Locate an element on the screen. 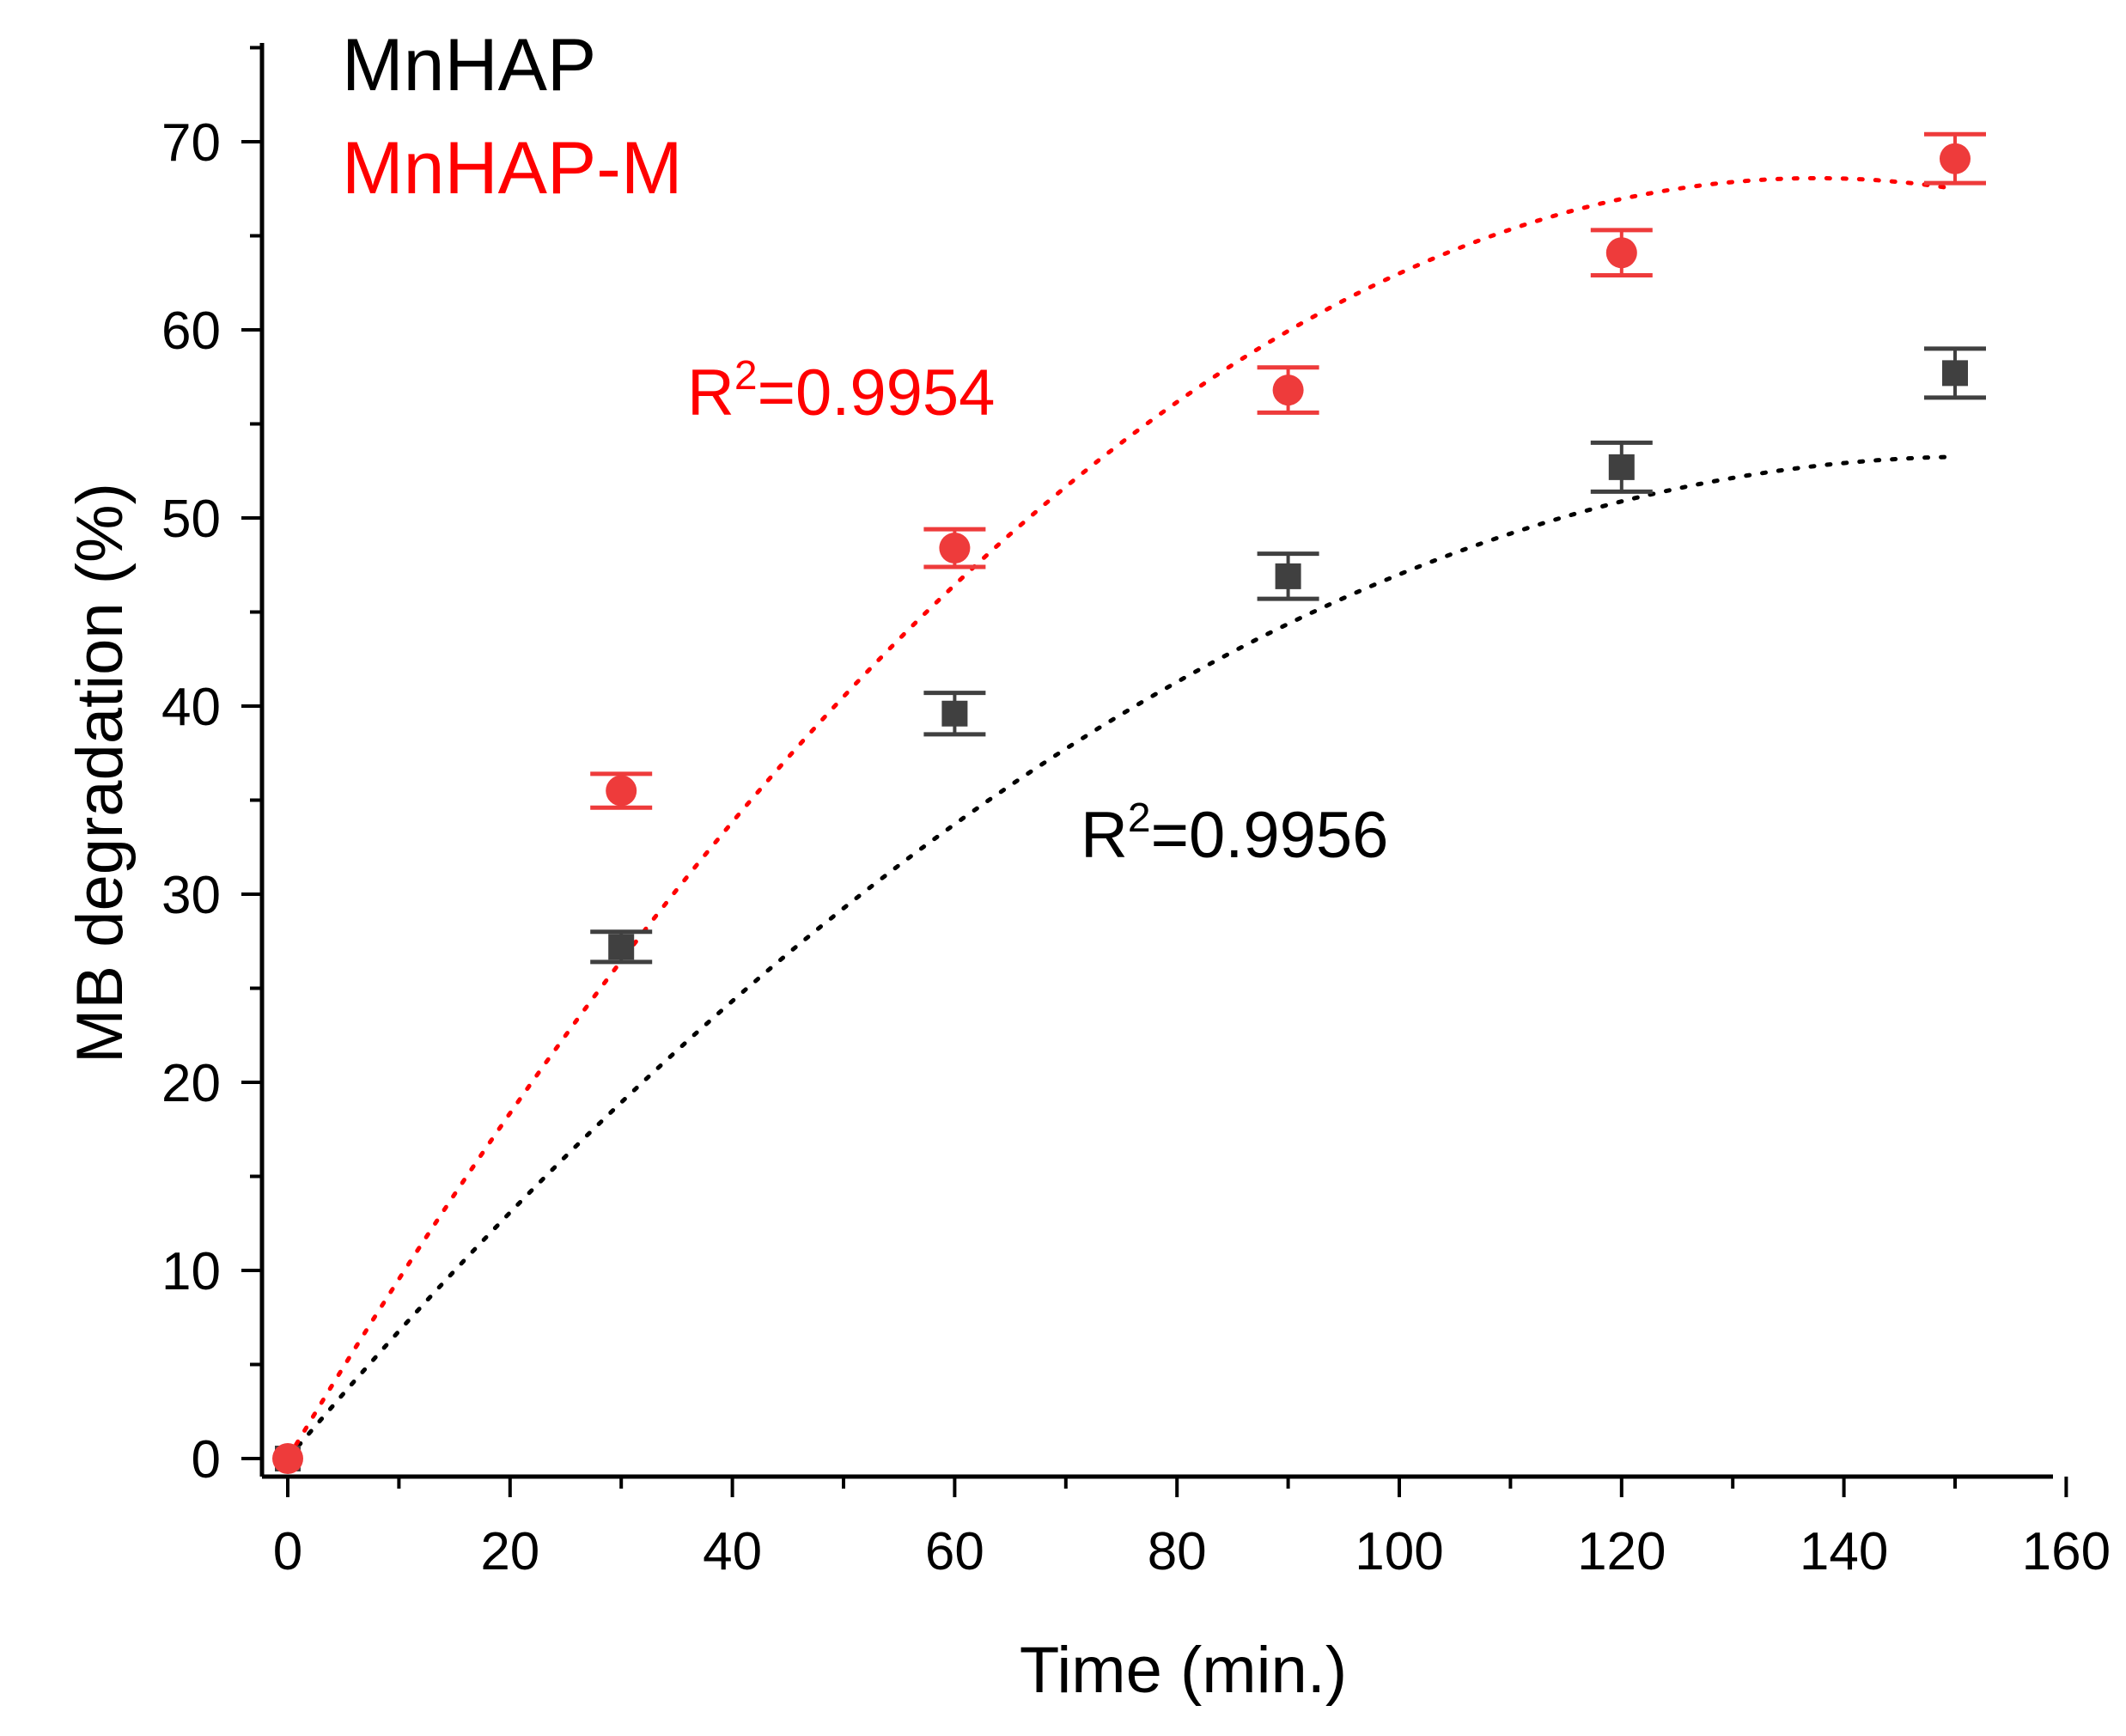 The width and height of the screenshot is (2126, 1736). x-axis-title: Time (min.) is located at coordinates (1183, 1670).